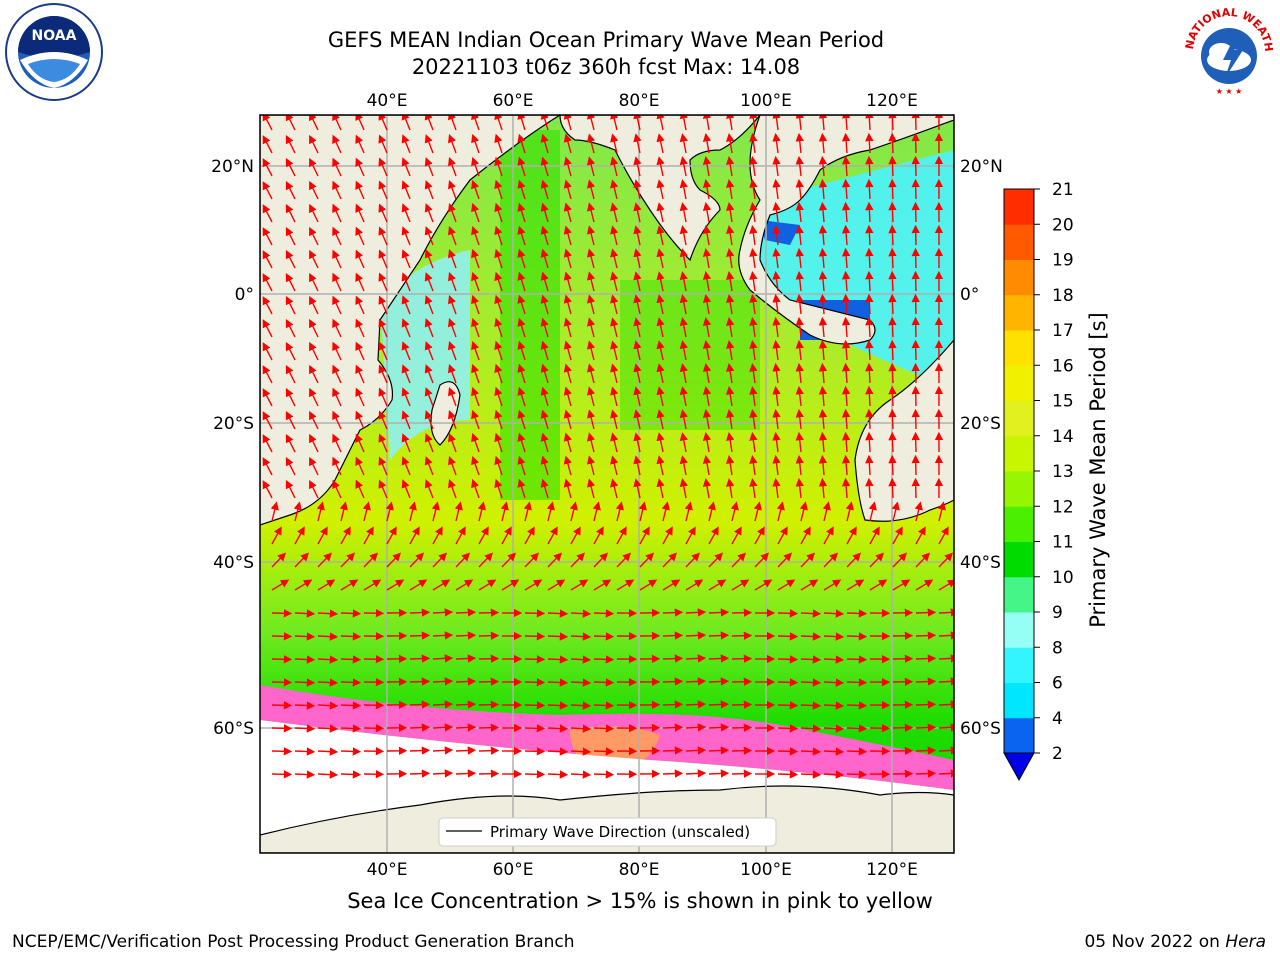 Image resolution: width=1280 pixels, height=960 pixels. What do you see at coordinates (387, 101) in the screenshot?
I see `lon-label-top: 40°E` at bounding box center [387, 101].